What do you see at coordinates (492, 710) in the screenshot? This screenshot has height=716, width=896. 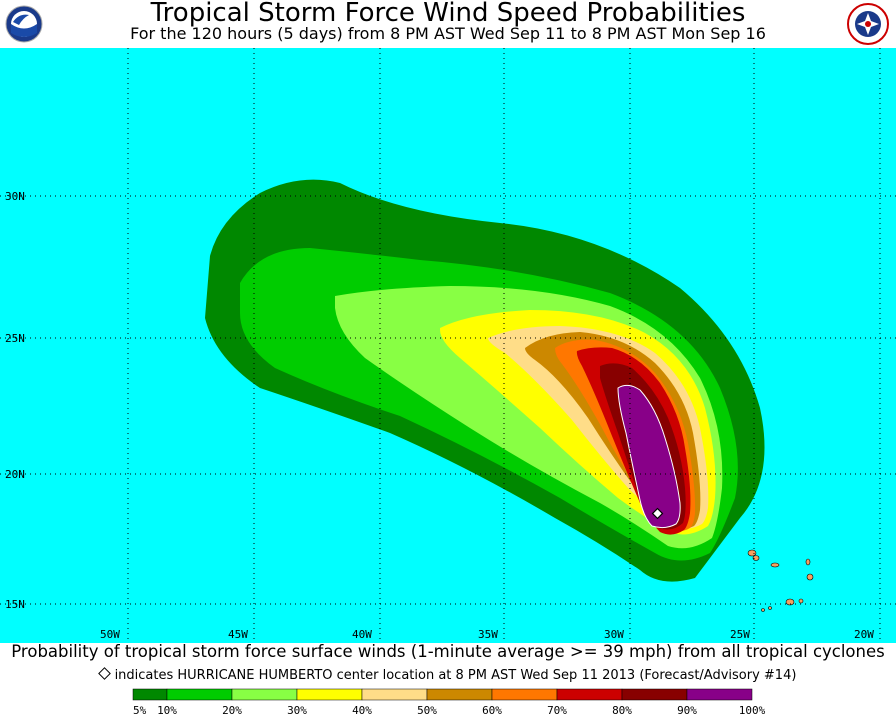 I see `legend-label: 60%` at bounding box center [492, 710].